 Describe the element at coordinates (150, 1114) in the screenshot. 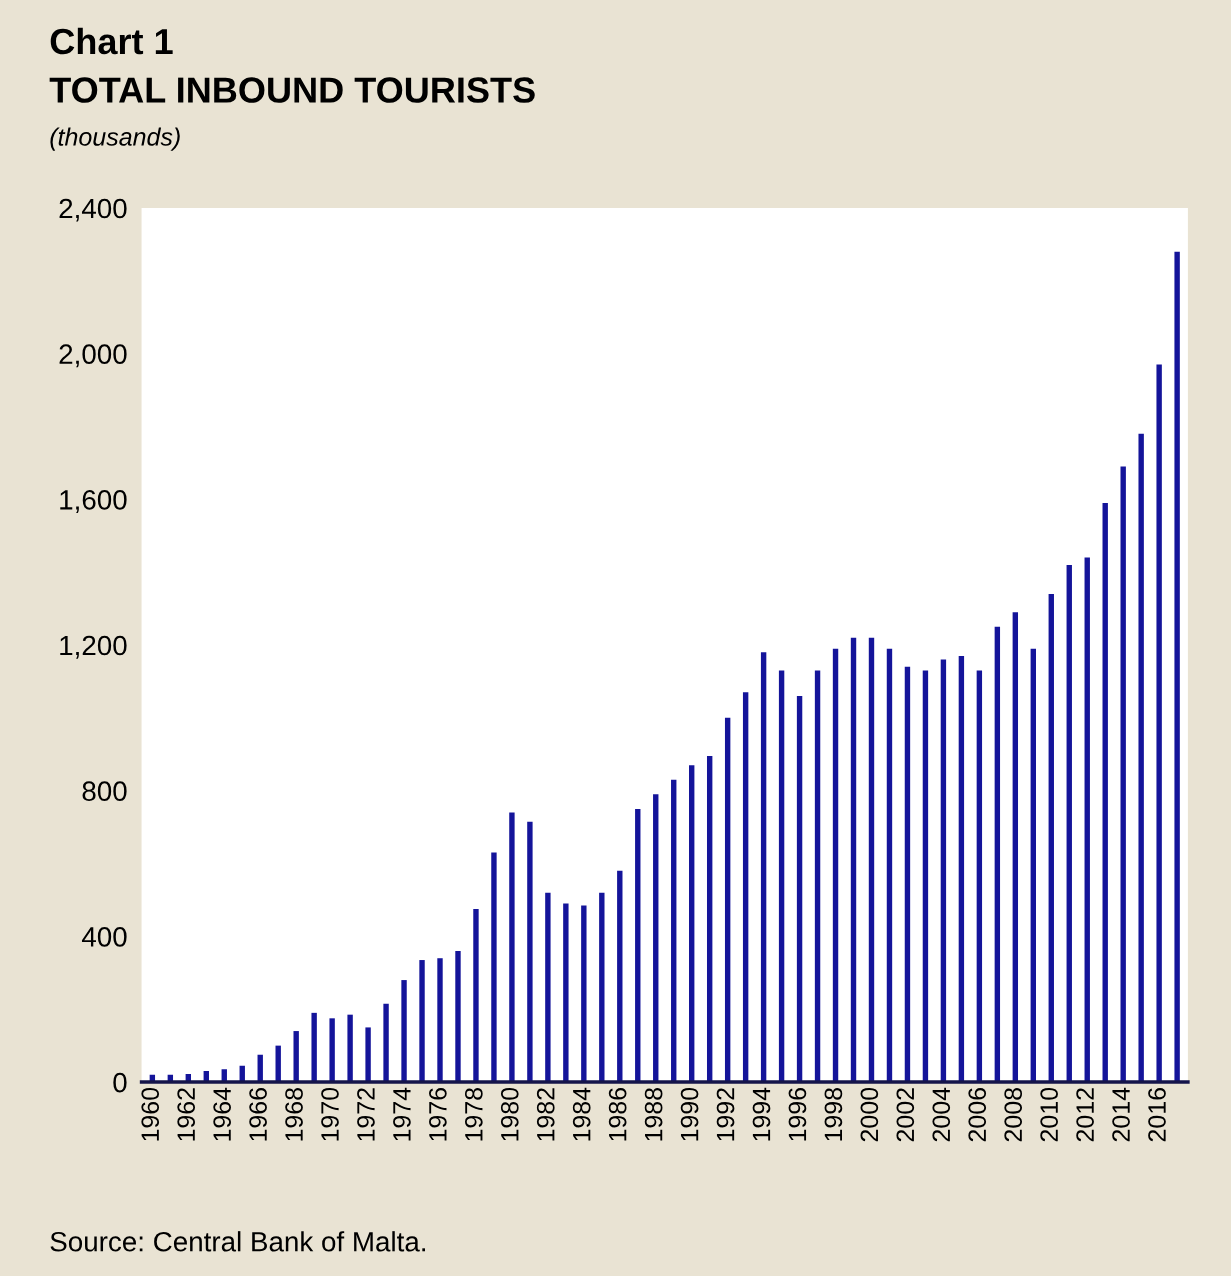

I see `x-tick-label: 1960` at that location.